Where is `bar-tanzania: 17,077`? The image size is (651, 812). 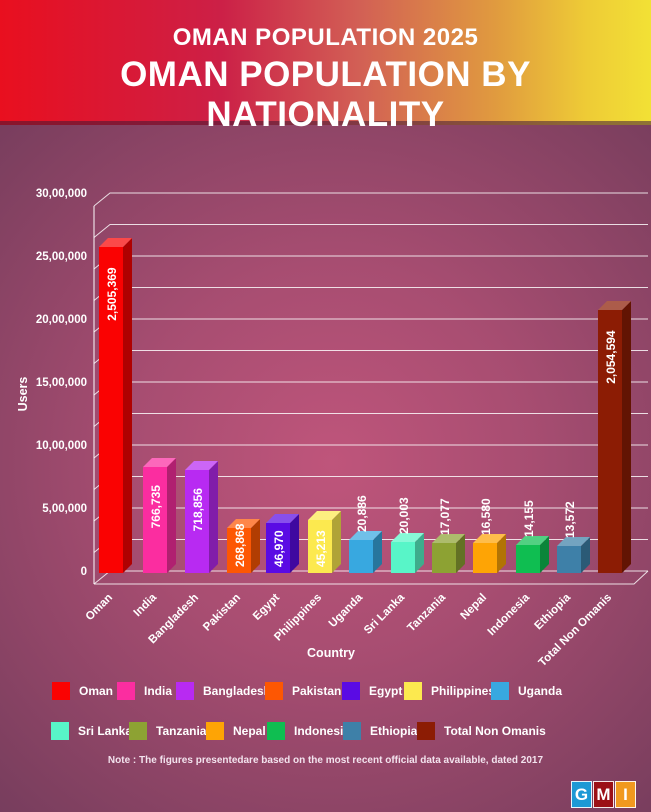
bar-tanzania: 17,077 is located at coordinates (448, 535).